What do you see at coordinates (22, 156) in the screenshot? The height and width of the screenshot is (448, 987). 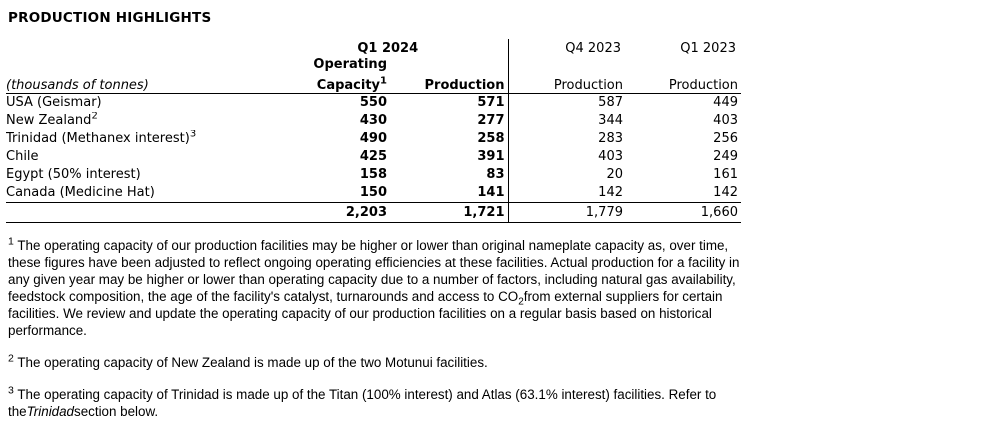 I see `facility-label: Chile` at bounding box center [22, 156].